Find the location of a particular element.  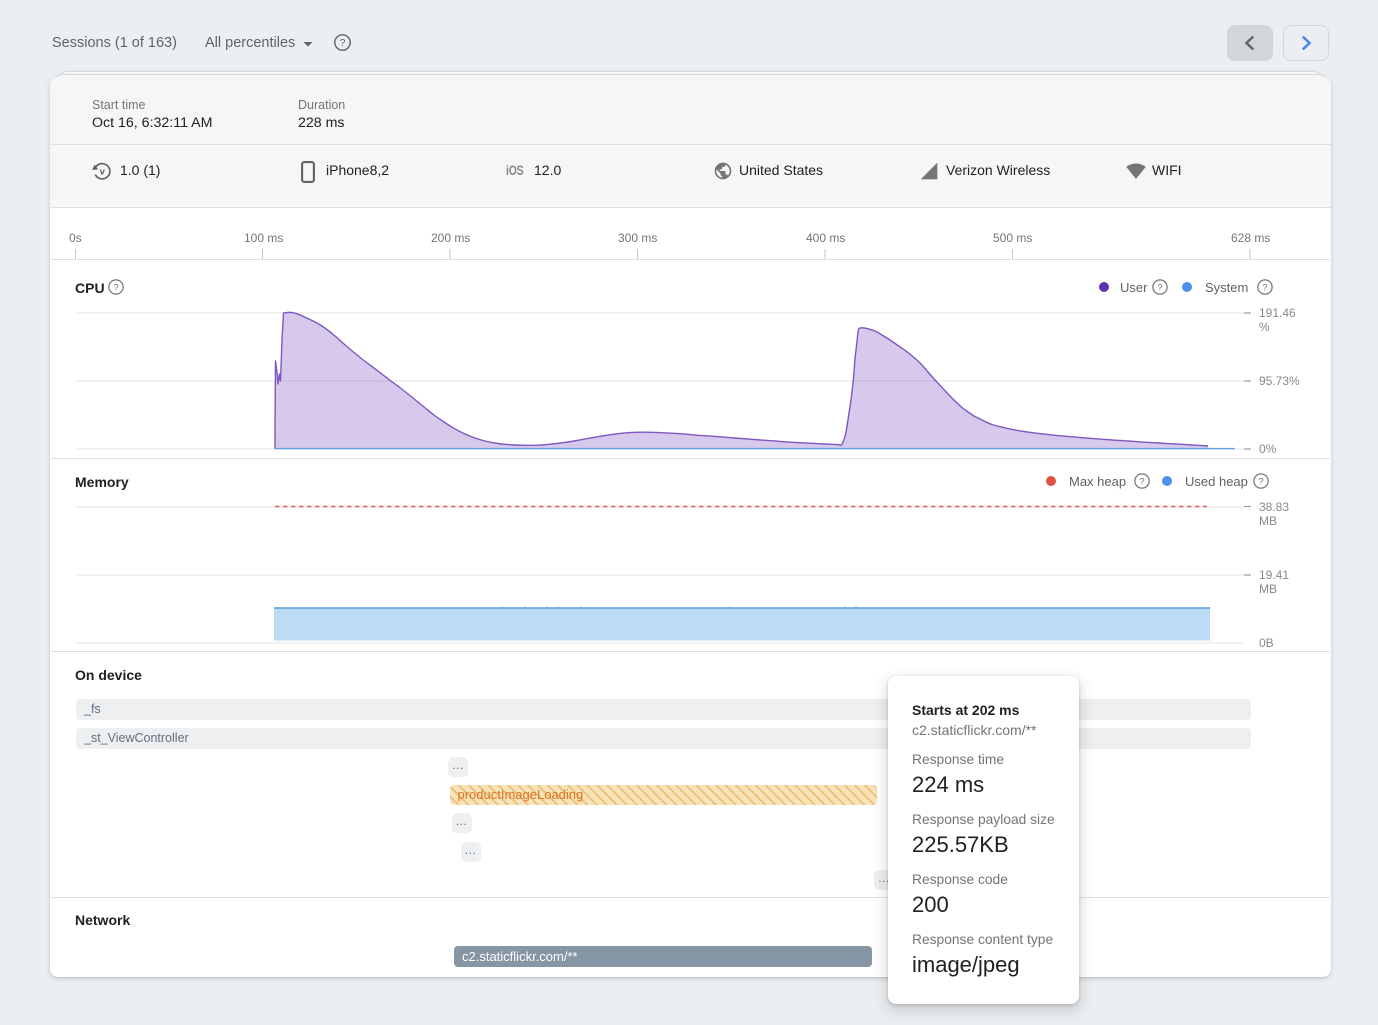

svg-text: v is located at coordinates (103, 172).